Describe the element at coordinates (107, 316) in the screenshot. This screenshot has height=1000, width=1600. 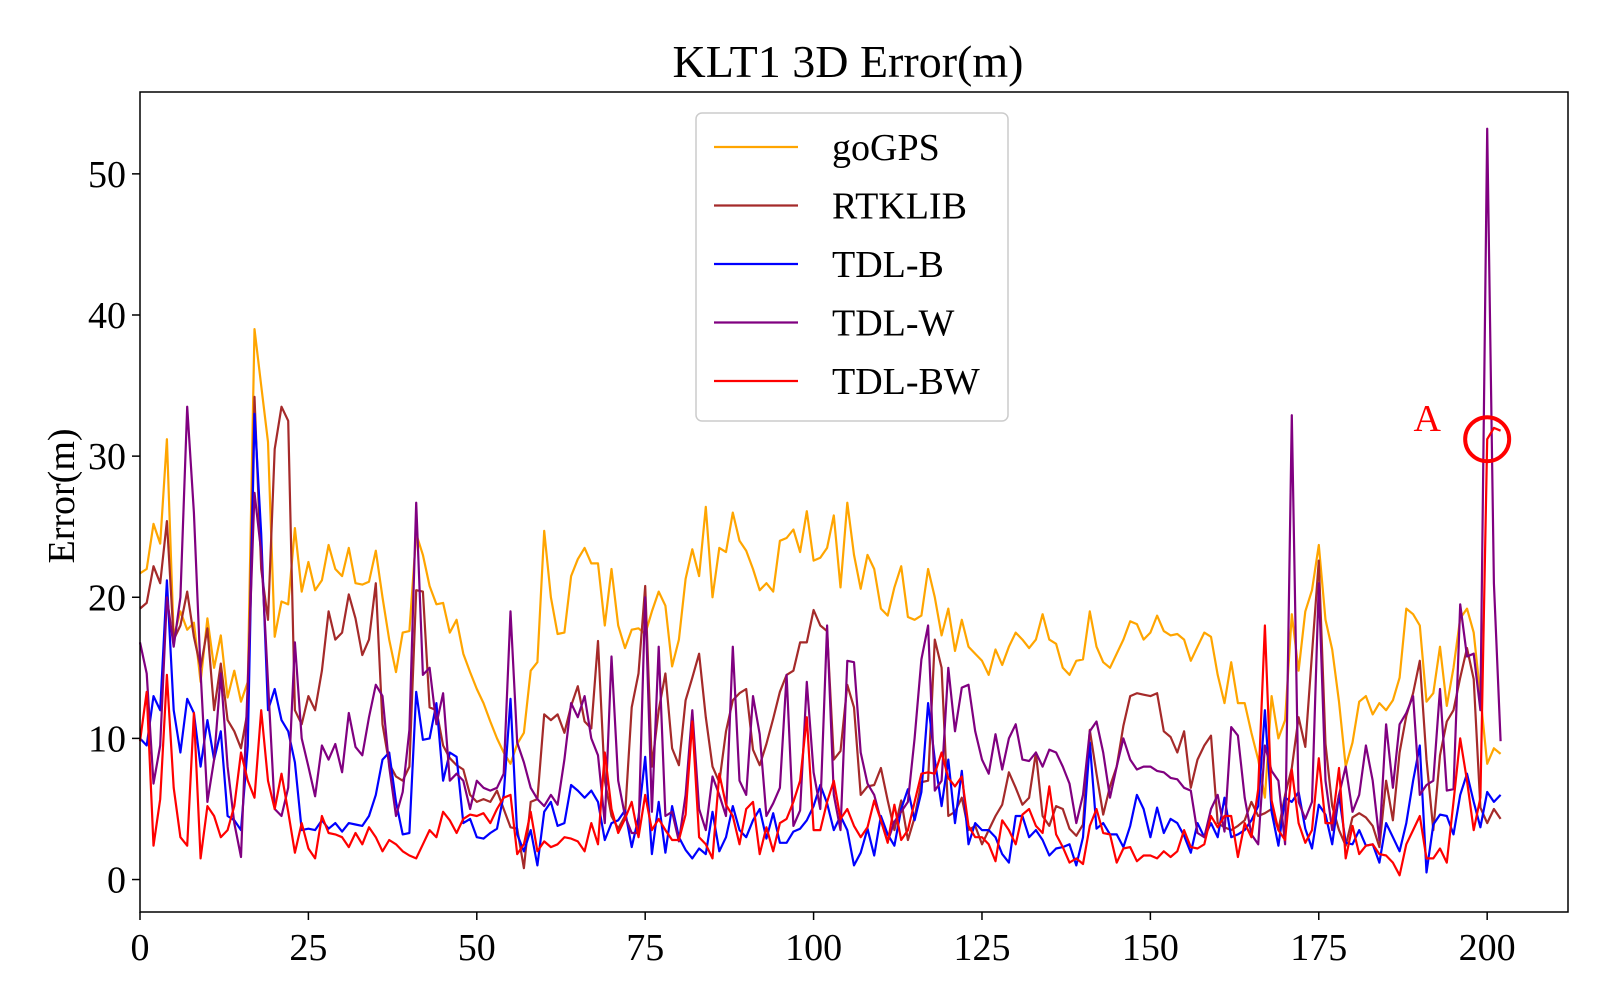
I see `y-tick-label: 40` at that location.